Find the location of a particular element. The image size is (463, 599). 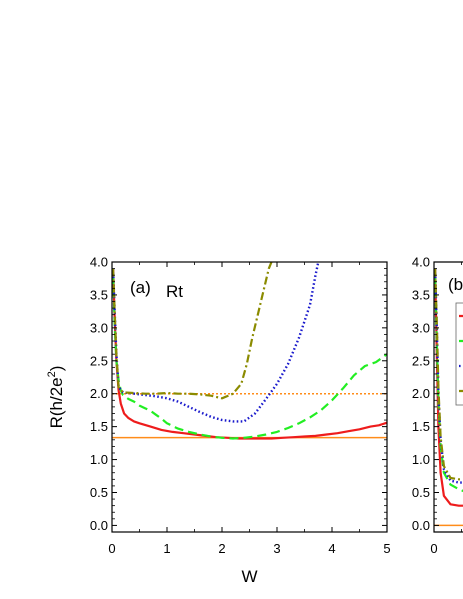

legend-b is located at coordinates (459, 354).